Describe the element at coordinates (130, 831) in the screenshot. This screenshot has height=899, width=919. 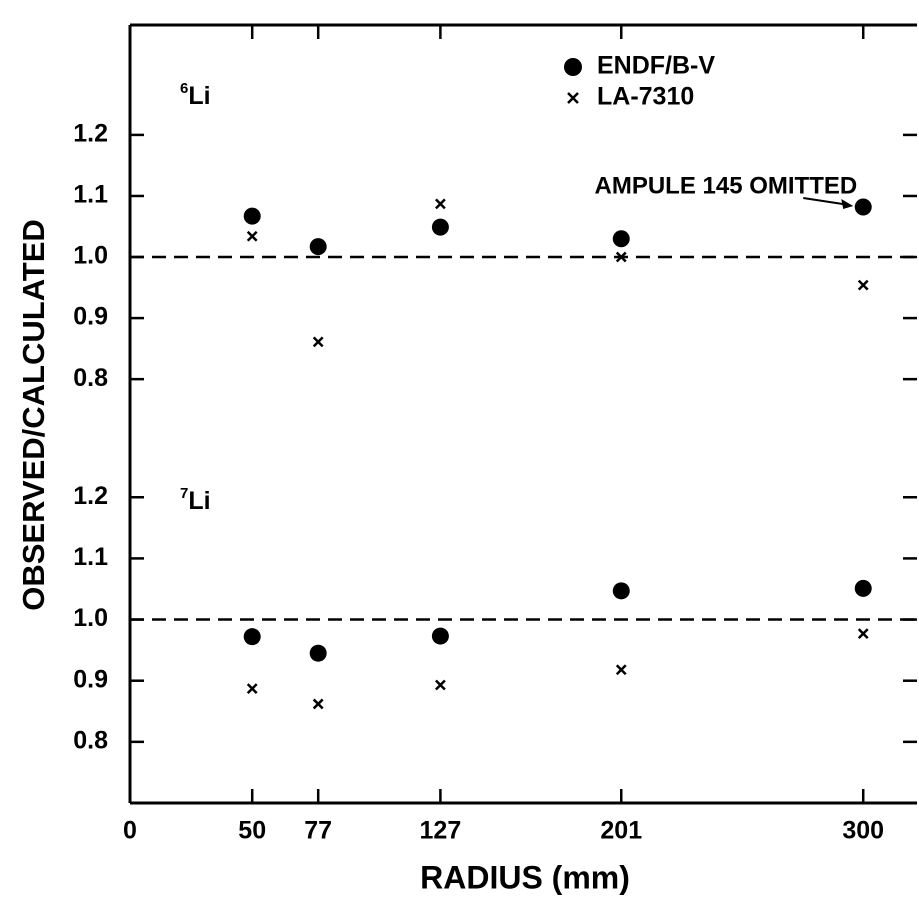
I see `x-tick-label: 0` at that location.